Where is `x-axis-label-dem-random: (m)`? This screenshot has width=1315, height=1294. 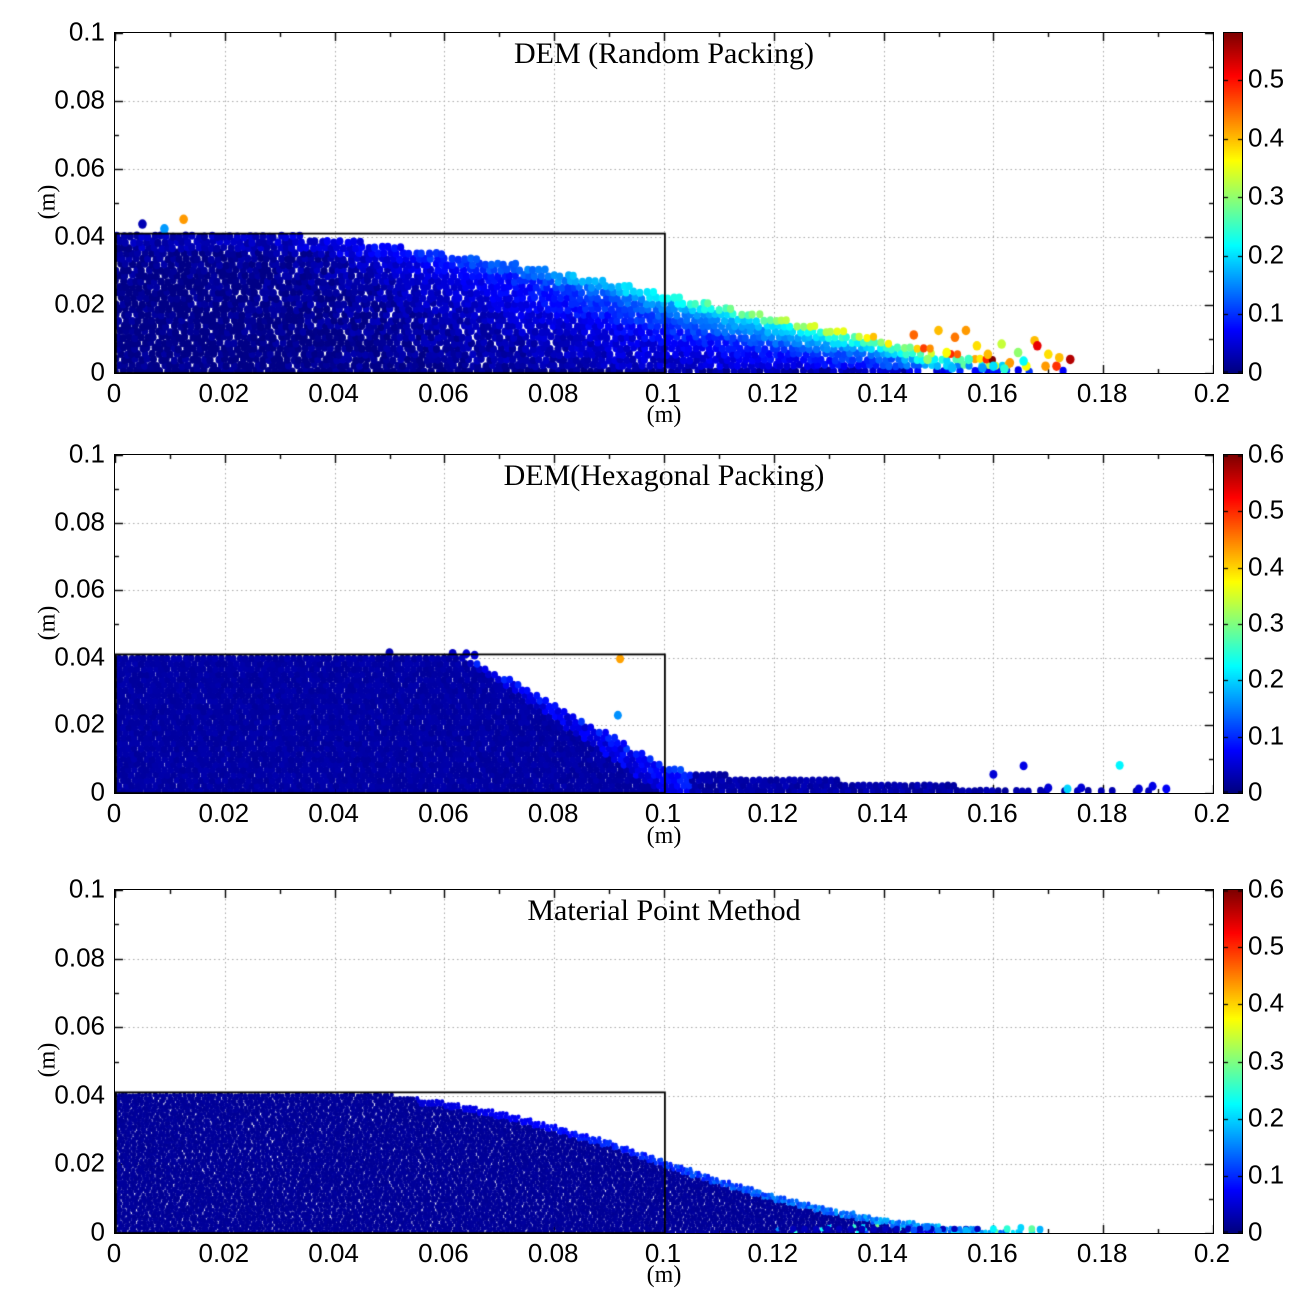 x-axis-label-dem-random: (m) is located at coordinates (664, 415).